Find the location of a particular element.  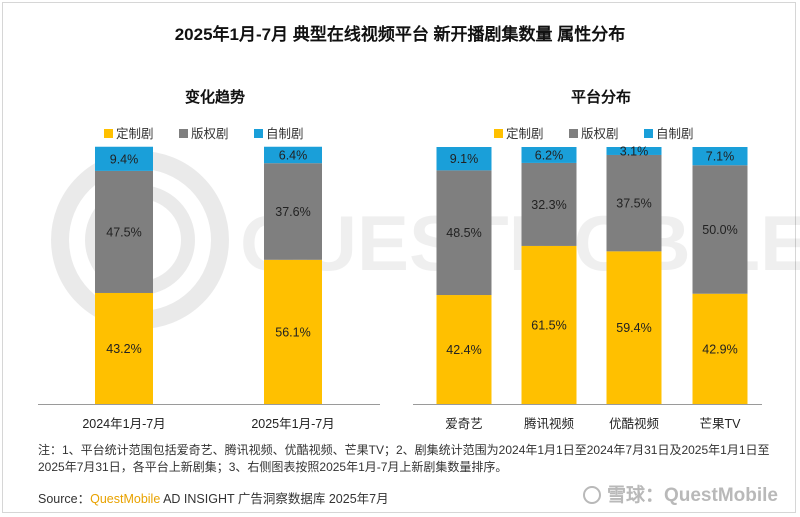

right-data-label-1-0: 61.5% is located at coordinates (548, 325).